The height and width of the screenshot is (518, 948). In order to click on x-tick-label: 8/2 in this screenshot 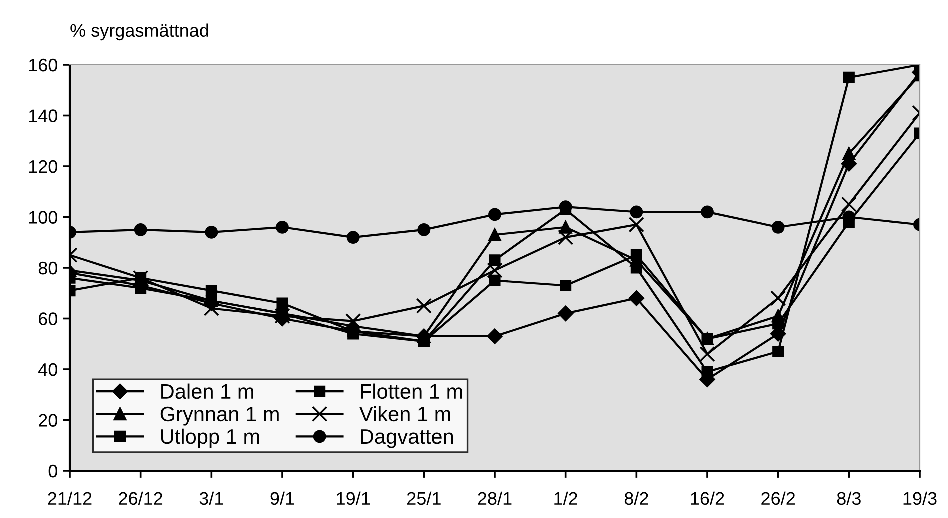, I will do `click(636, 499)`.